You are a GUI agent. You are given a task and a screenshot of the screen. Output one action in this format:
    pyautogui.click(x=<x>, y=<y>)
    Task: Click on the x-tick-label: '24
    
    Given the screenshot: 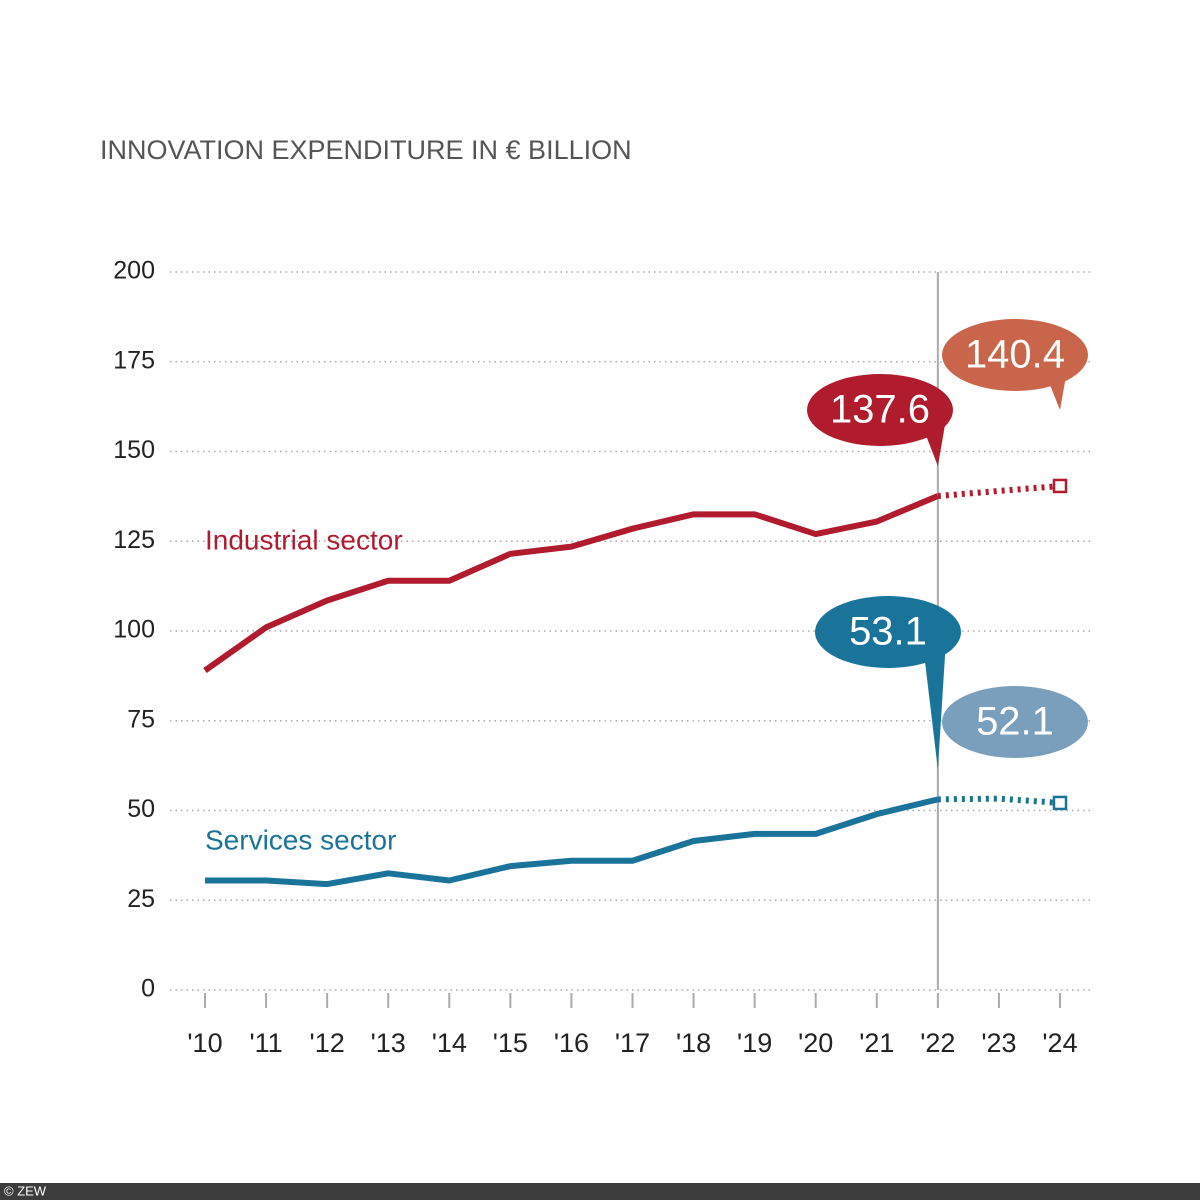 What is the action you would take?
    pyautogui.click(x=1059, y=1043)
    